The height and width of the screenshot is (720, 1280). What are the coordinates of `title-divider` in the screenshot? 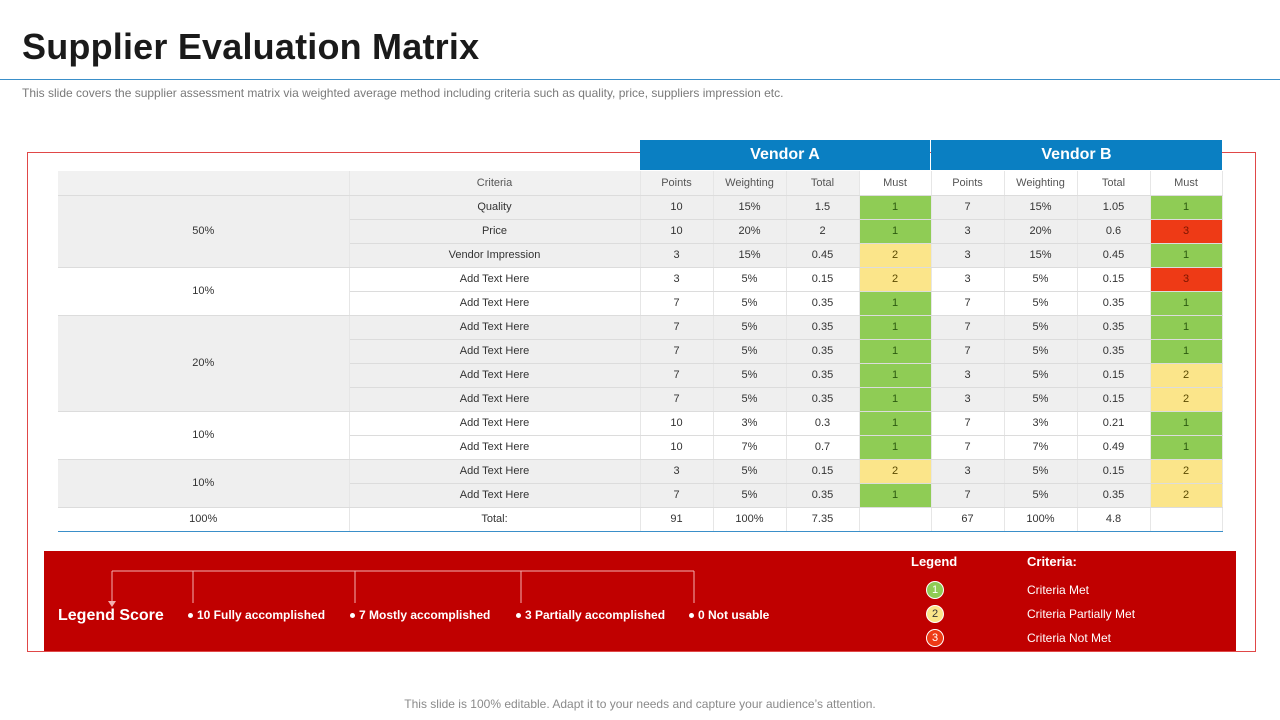 It's located at (640, 79).